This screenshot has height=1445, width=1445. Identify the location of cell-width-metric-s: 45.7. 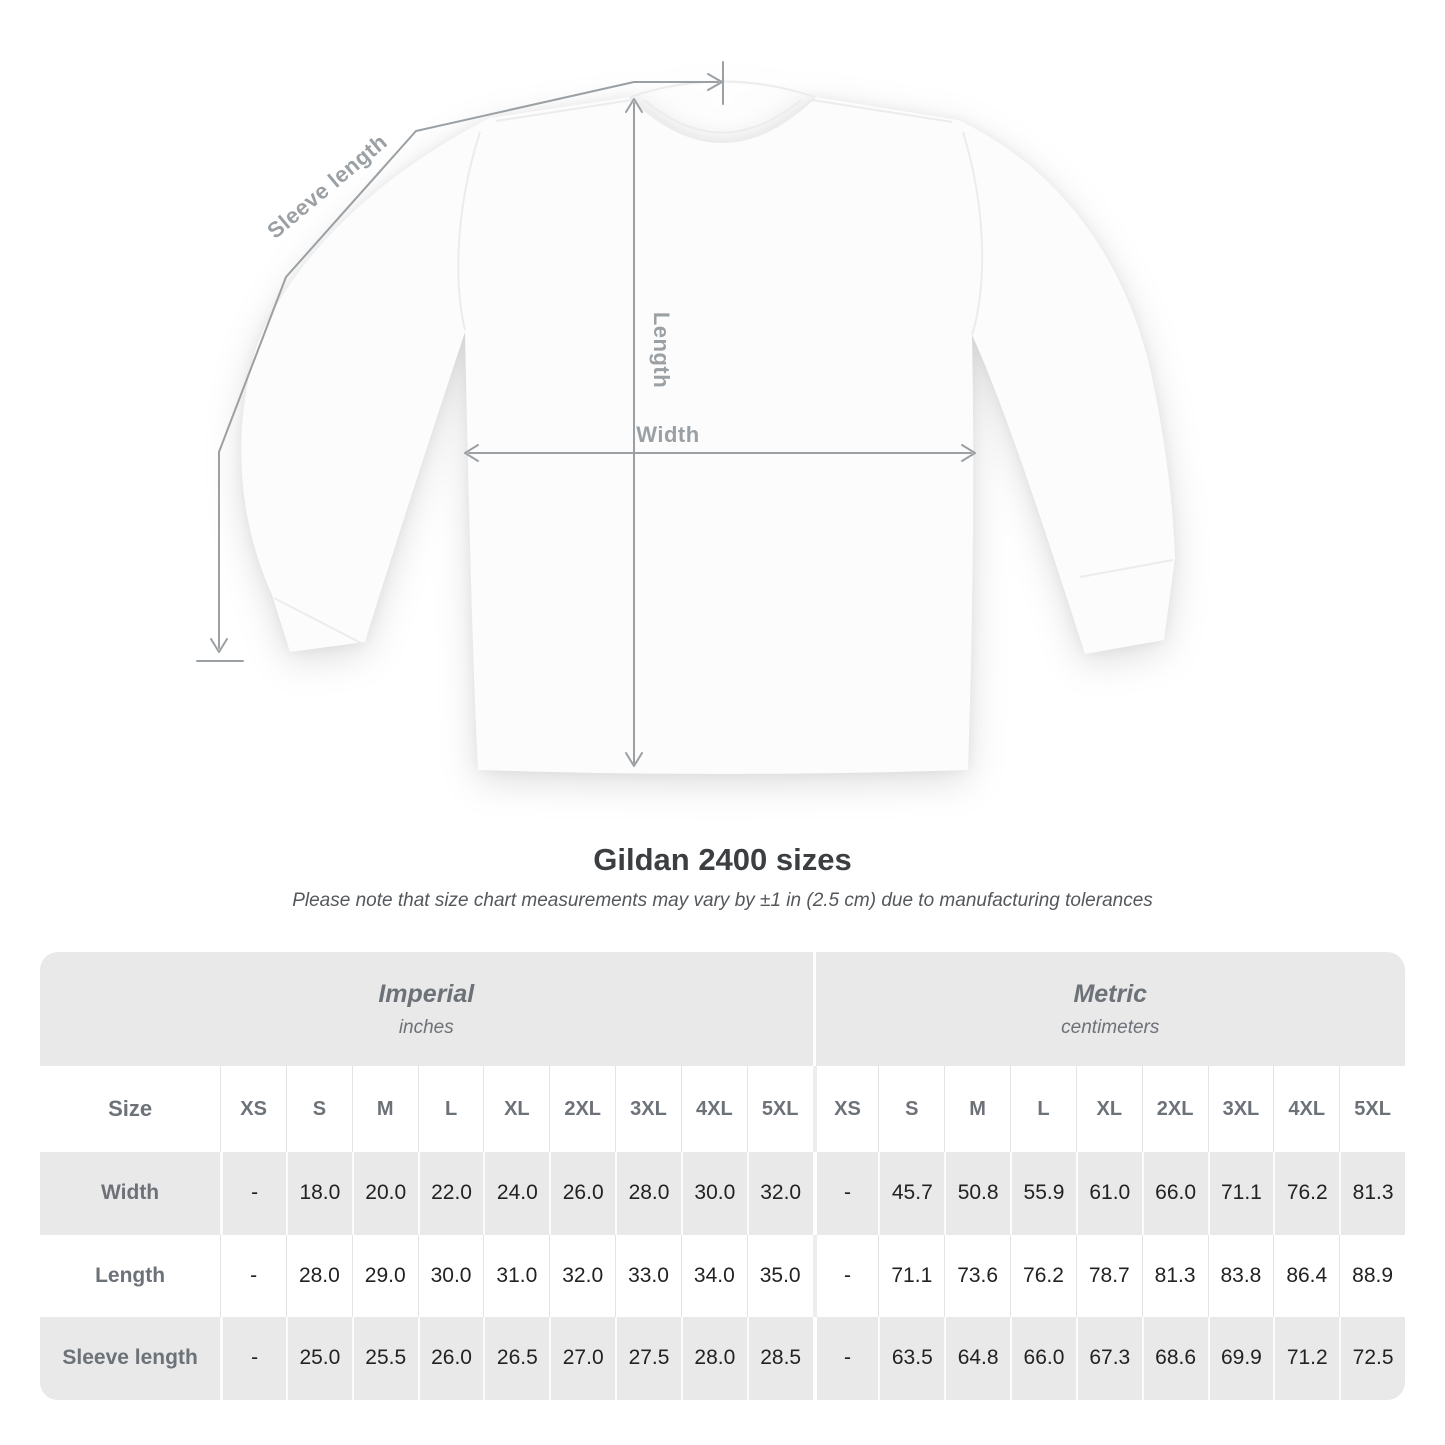
(911, 1193).